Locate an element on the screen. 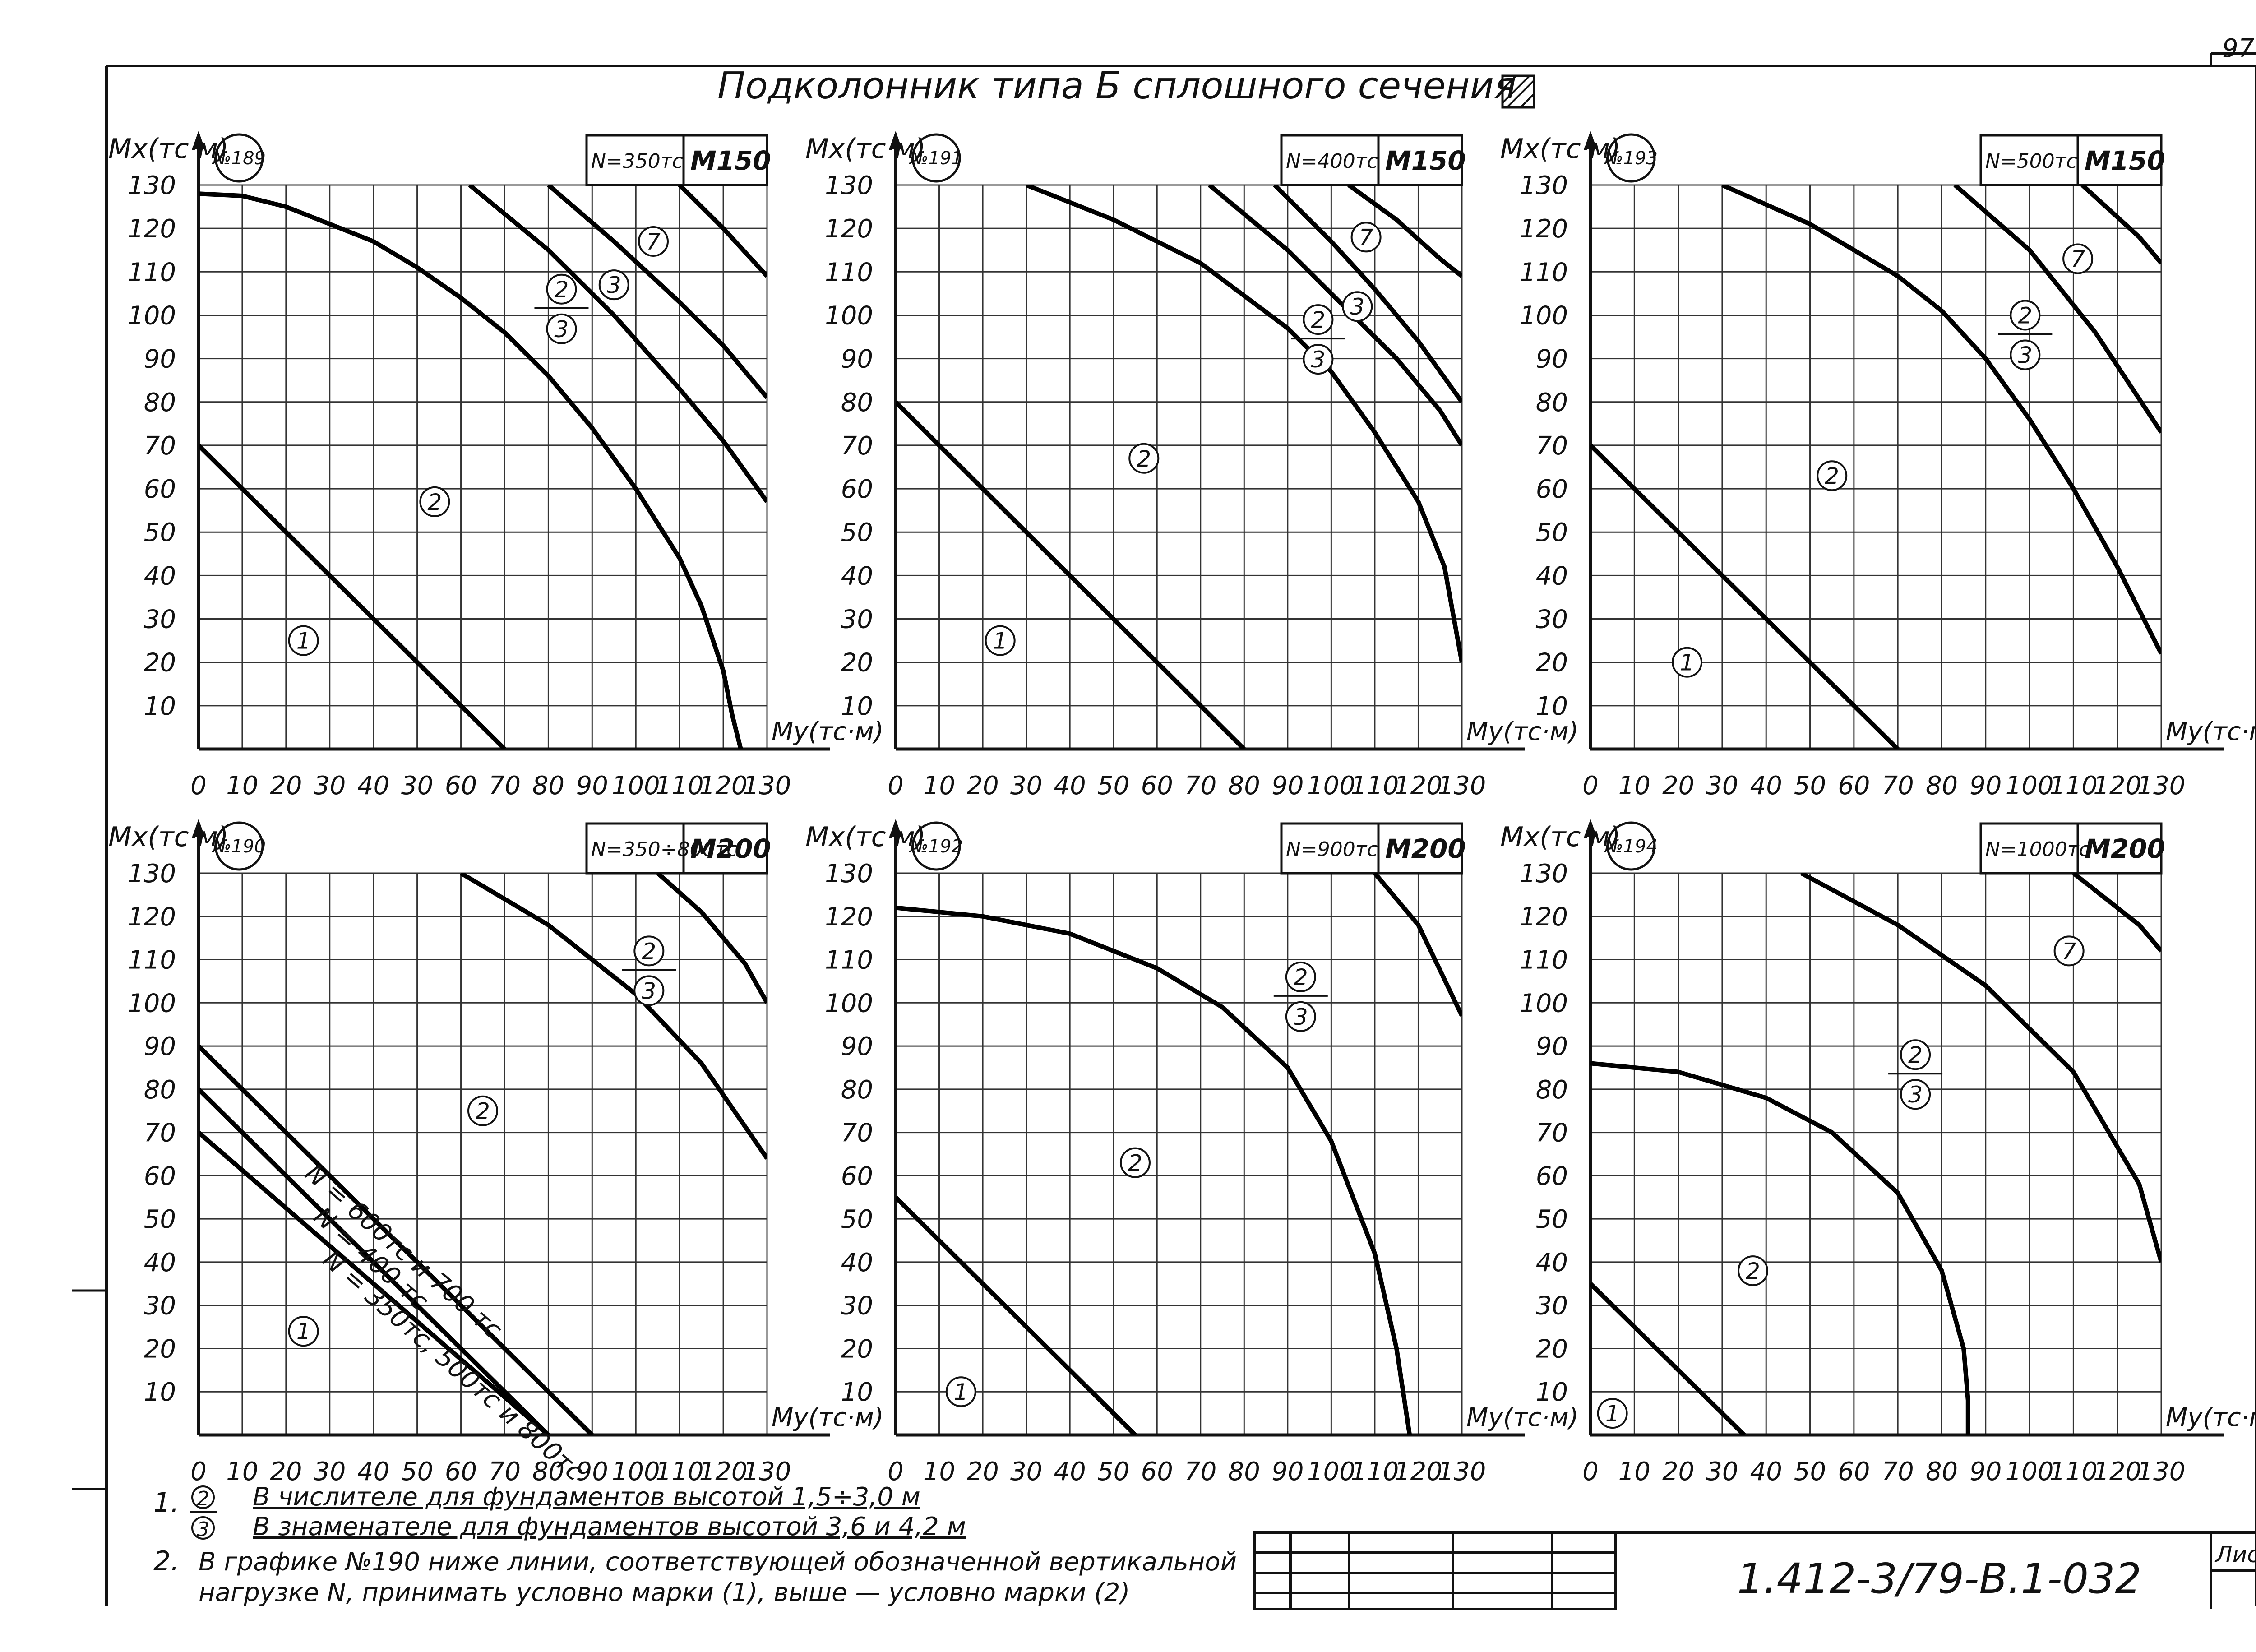 Image resolution: width=2256 pixels, height=1652 pixels. axial-load-label: N=400тс is located at coordinates (1332, 161).